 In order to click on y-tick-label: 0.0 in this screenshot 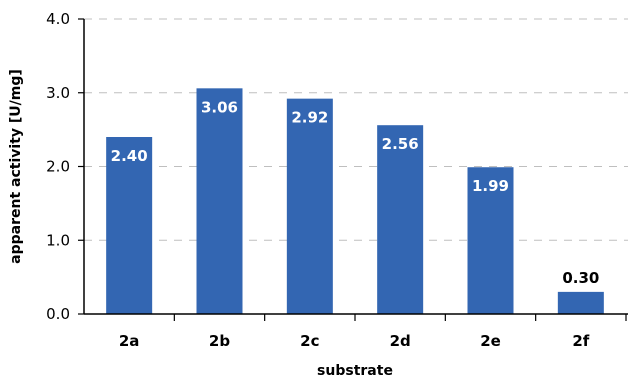, I will do `click(58, 314)`.